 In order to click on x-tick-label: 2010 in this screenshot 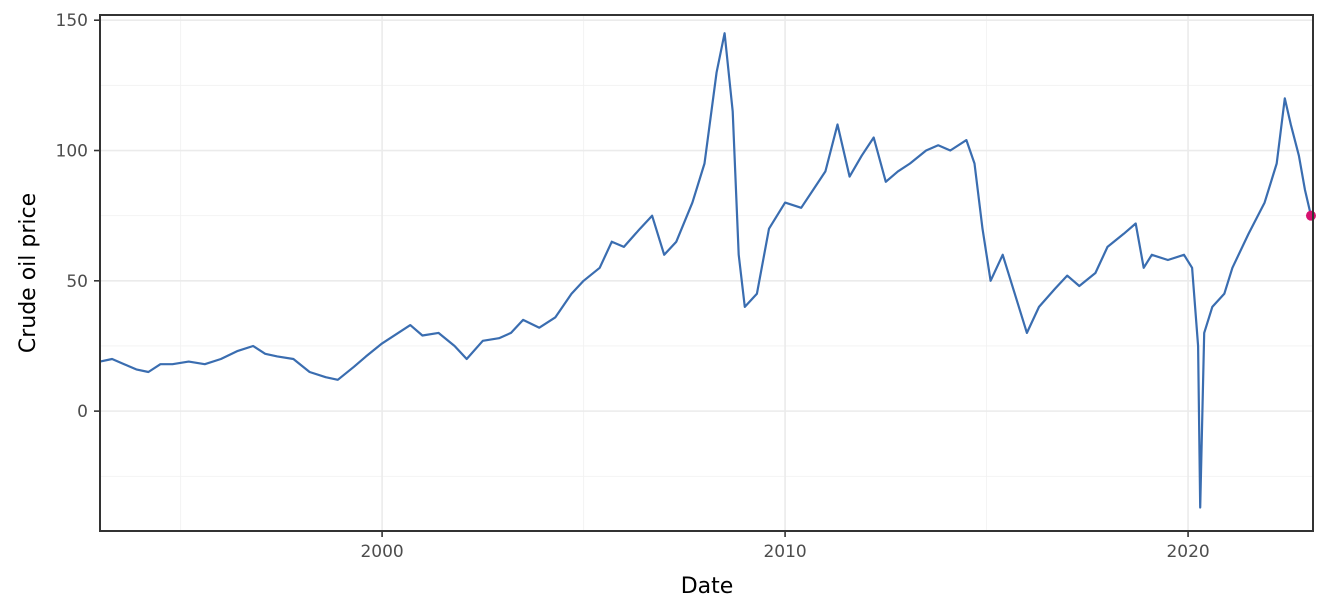, I will do `click(784, 552)`.